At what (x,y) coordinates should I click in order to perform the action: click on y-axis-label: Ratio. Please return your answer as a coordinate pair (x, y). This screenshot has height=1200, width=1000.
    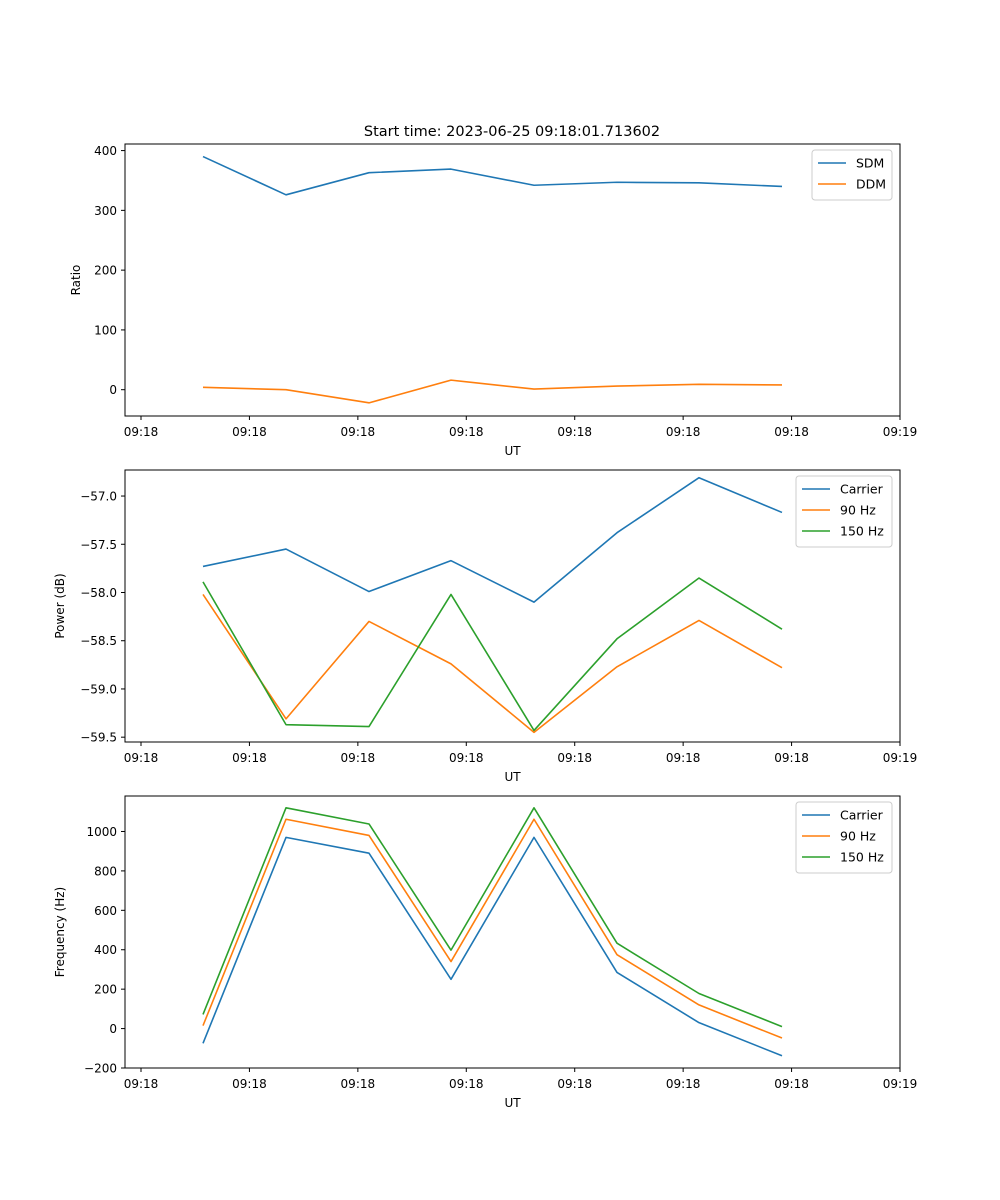
    Looking at the image, I should click on (76, 280).